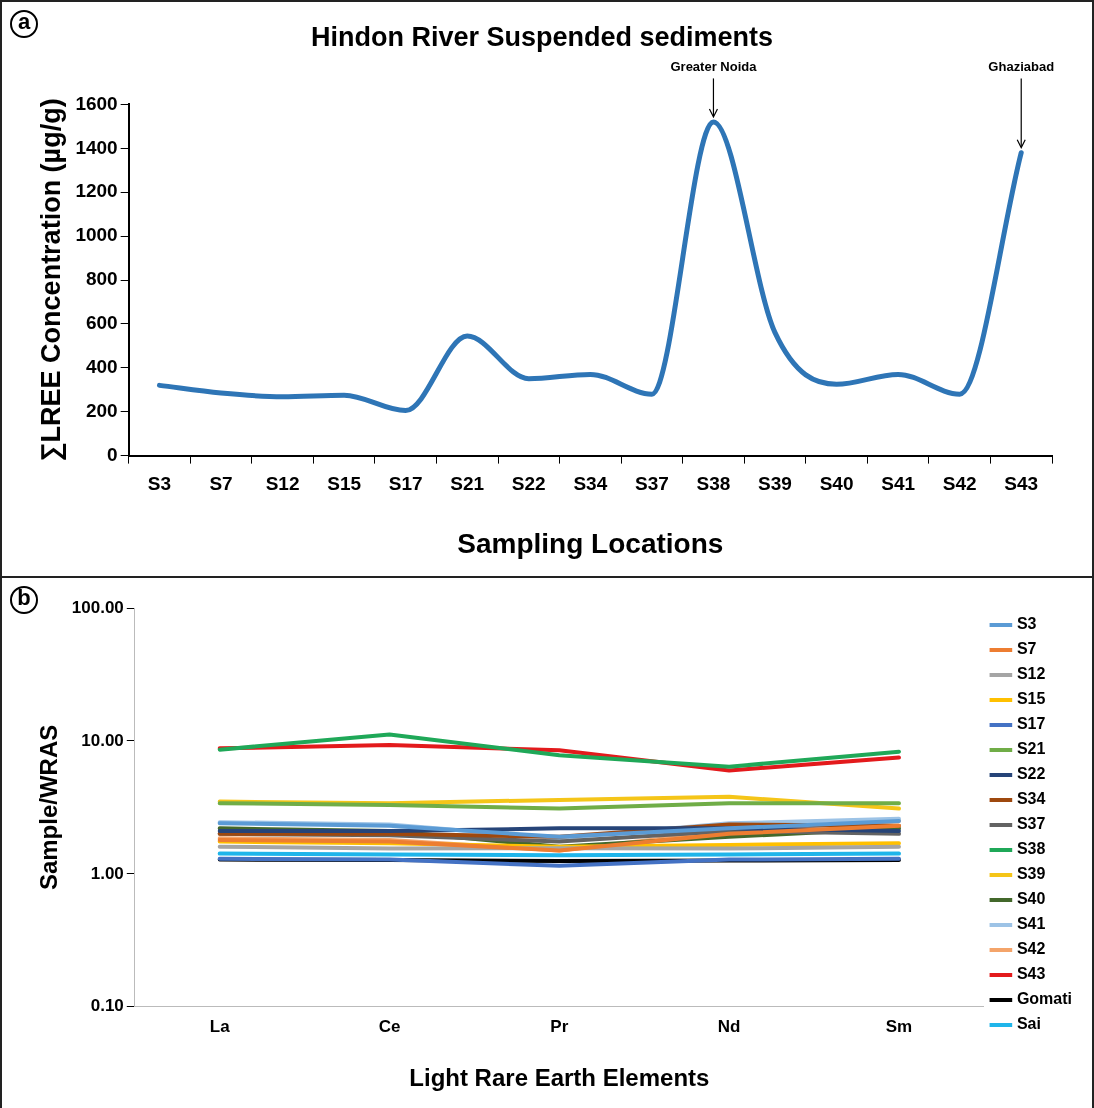 The image size is (1094, 1108). What do you see at coordinates (102, 740) in the screenshot?
I see `y-tick-label: 10.00` at bounding box center [102, 740].